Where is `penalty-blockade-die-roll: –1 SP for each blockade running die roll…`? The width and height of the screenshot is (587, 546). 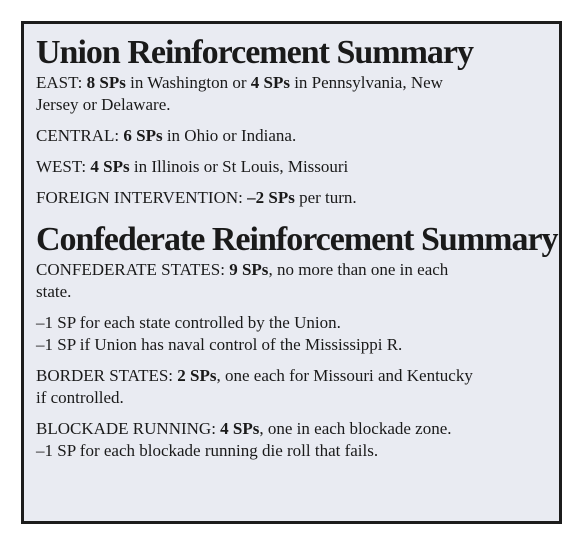 penalty-blockade-die-roll: –1 SP for each blockade running die roll… is located at coordinates (207, 450).